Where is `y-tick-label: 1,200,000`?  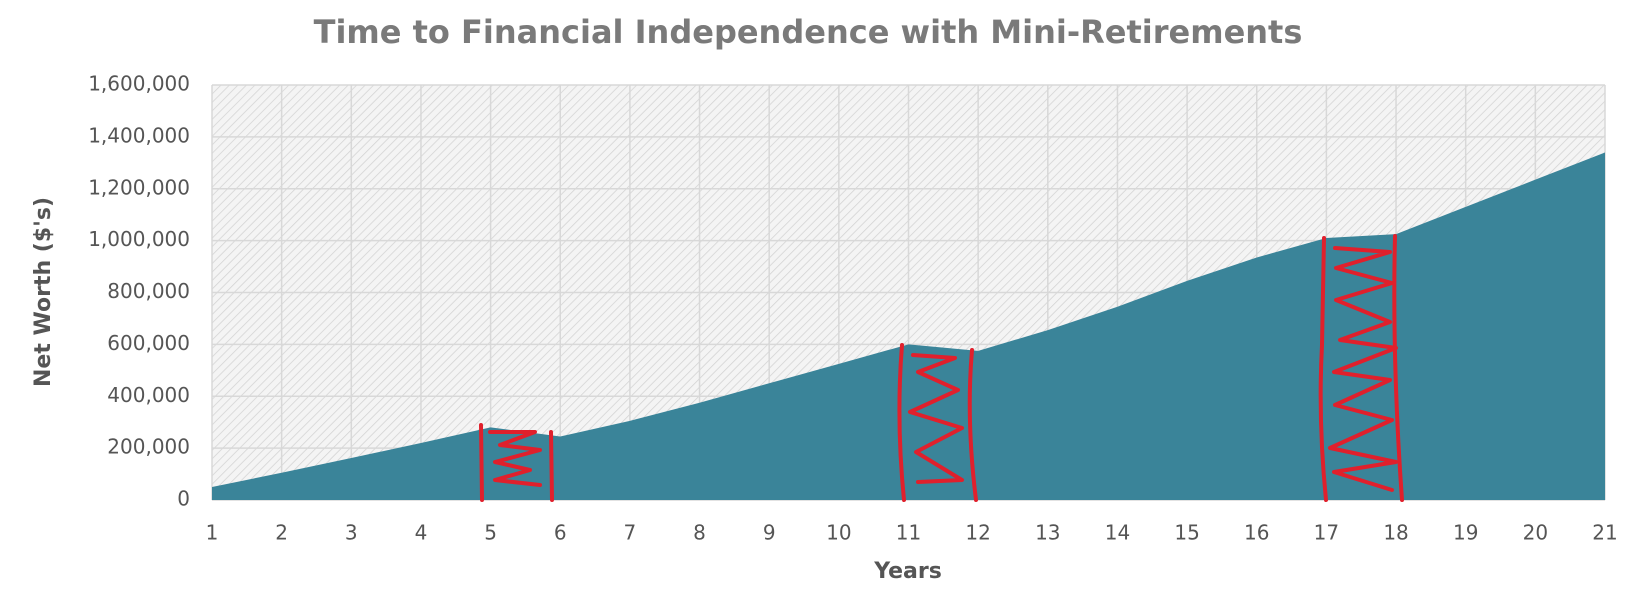
y-tick-label: 1,200,000 is located at coordinates (139, 187).